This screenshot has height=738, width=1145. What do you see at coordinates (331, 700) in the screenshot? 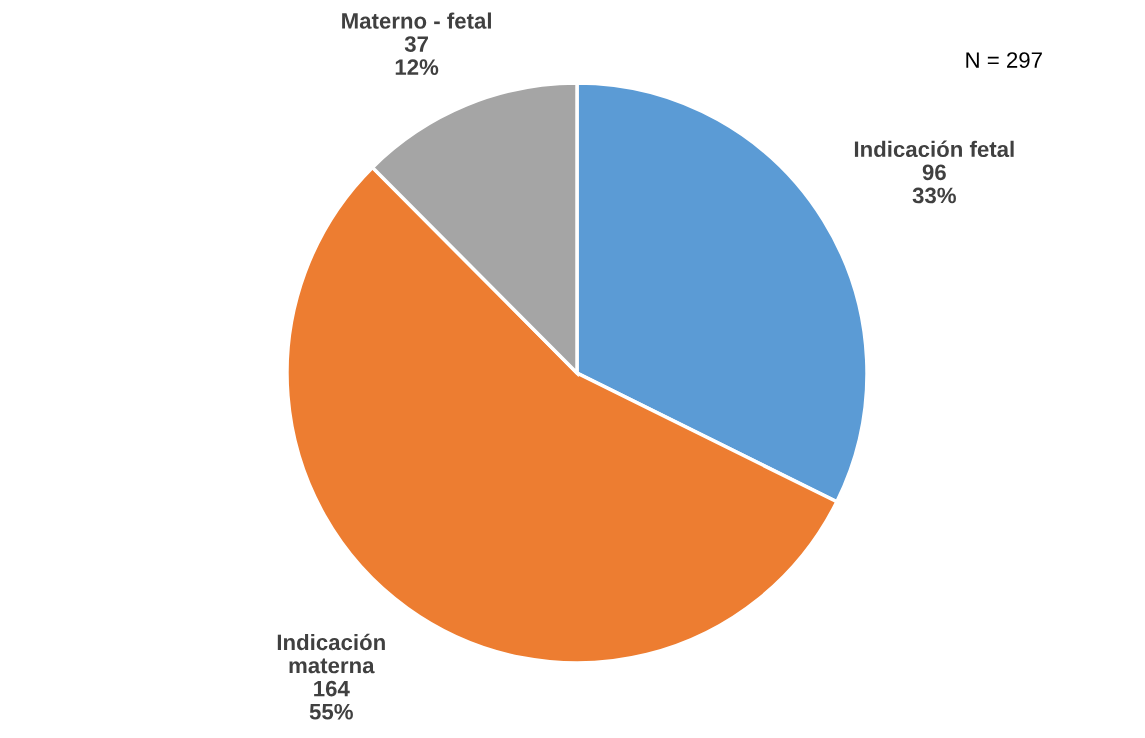
I see `data-label: 164 55%` at bounding box center [331, 700].